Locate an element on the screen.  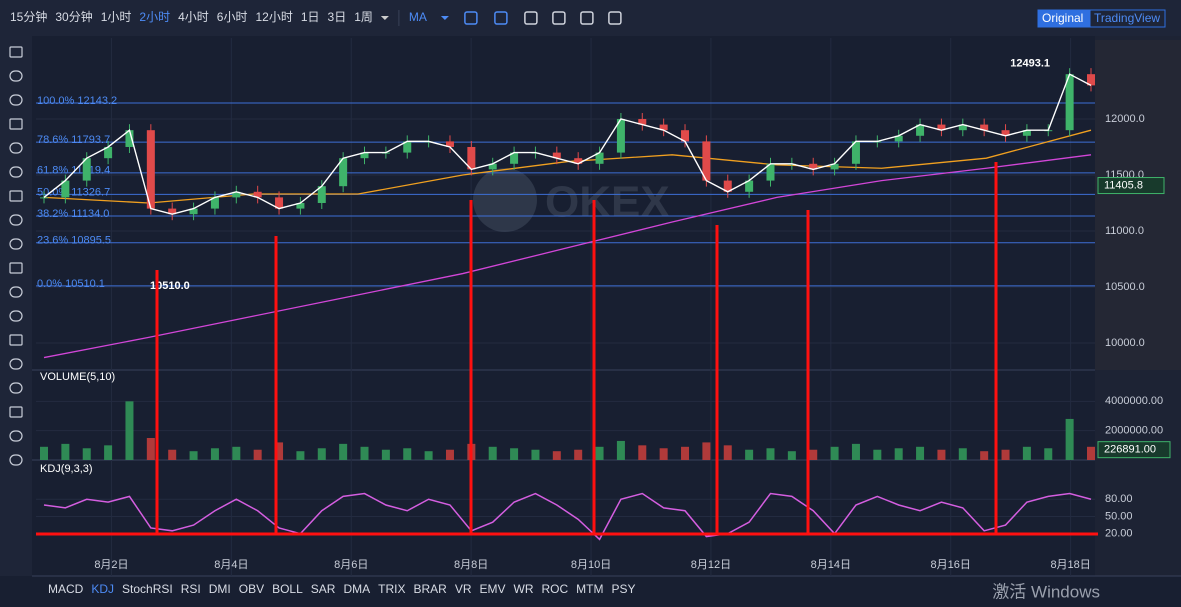
os-notice: 激活 Windows is located at coordinates (1046, 591).